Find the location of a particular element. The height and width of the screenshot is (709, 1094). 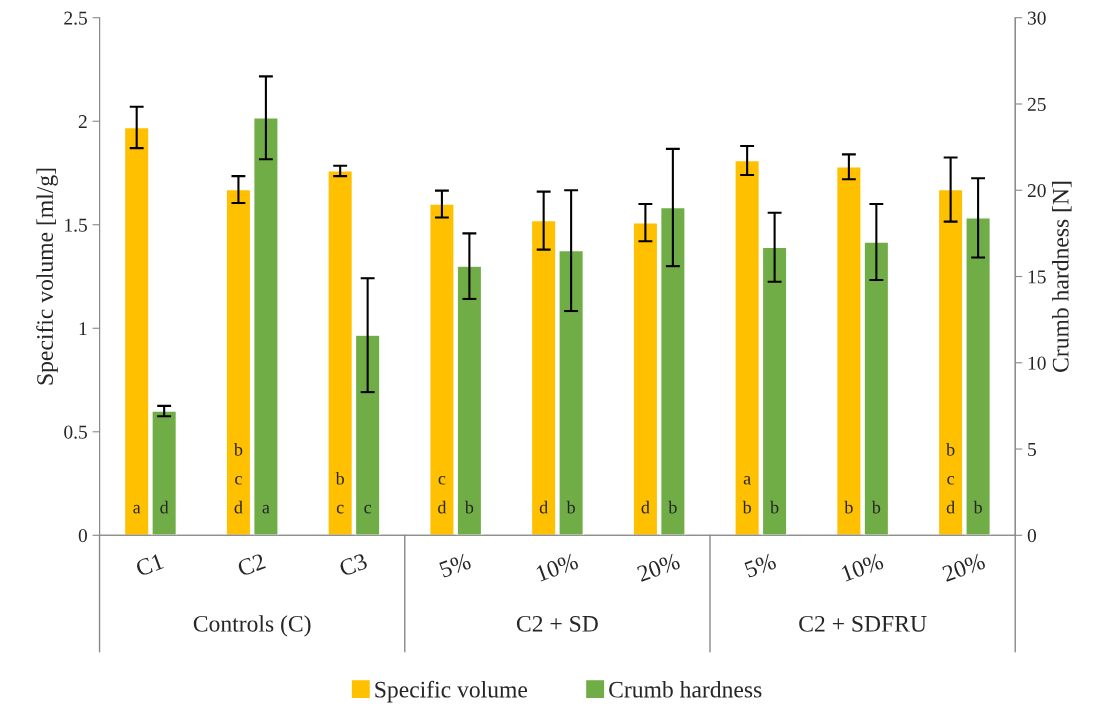

y2-tick-label: 20 is located at coordinates (1036, 191).